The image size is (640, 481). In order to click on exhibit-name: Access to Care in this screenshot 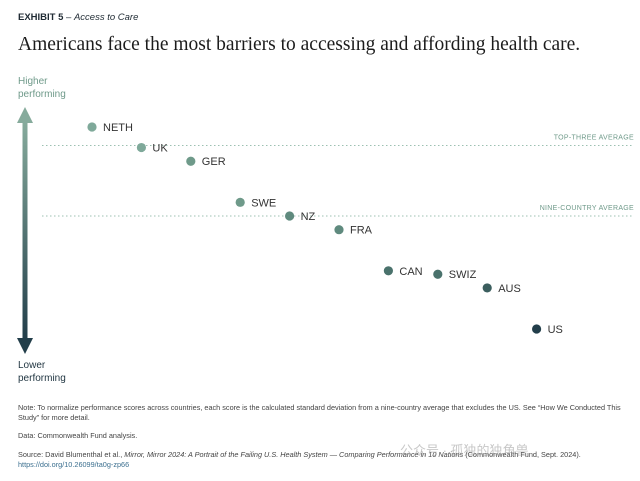, I will do `click(106, 17)`.